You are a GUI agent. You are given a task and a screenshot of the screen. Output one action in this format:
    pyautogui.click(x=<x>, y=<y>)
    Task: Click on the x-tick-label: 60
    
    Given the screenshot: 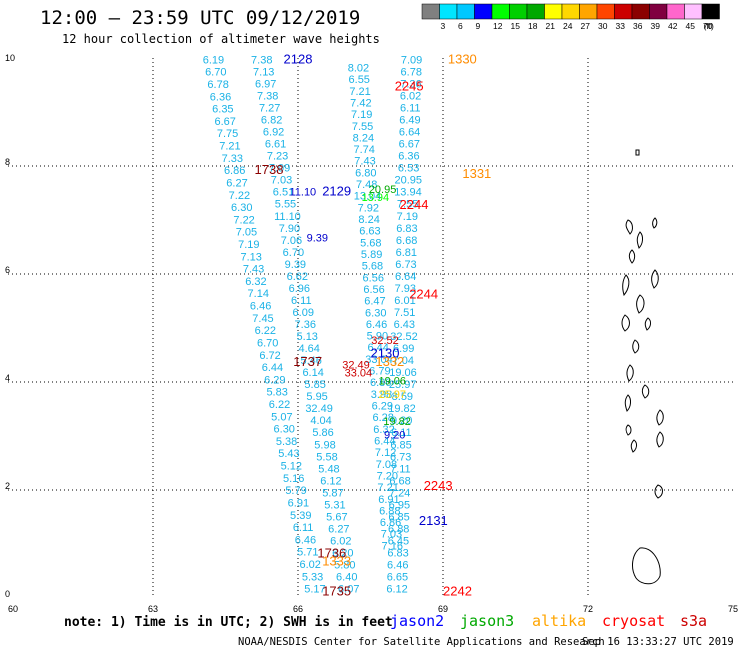 What is the action you would take?
    pyautogui.click(x=13, y=609)
    